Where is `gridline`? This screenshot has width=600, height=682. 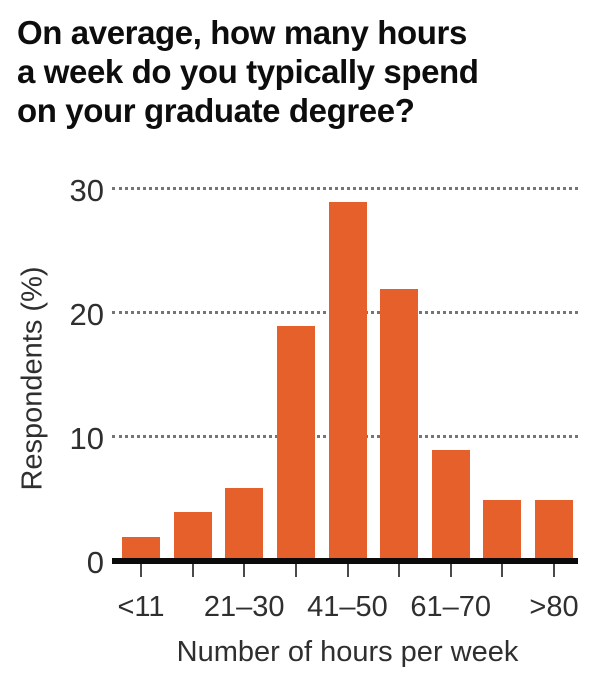 gridline is located at coordinates (345, 188).